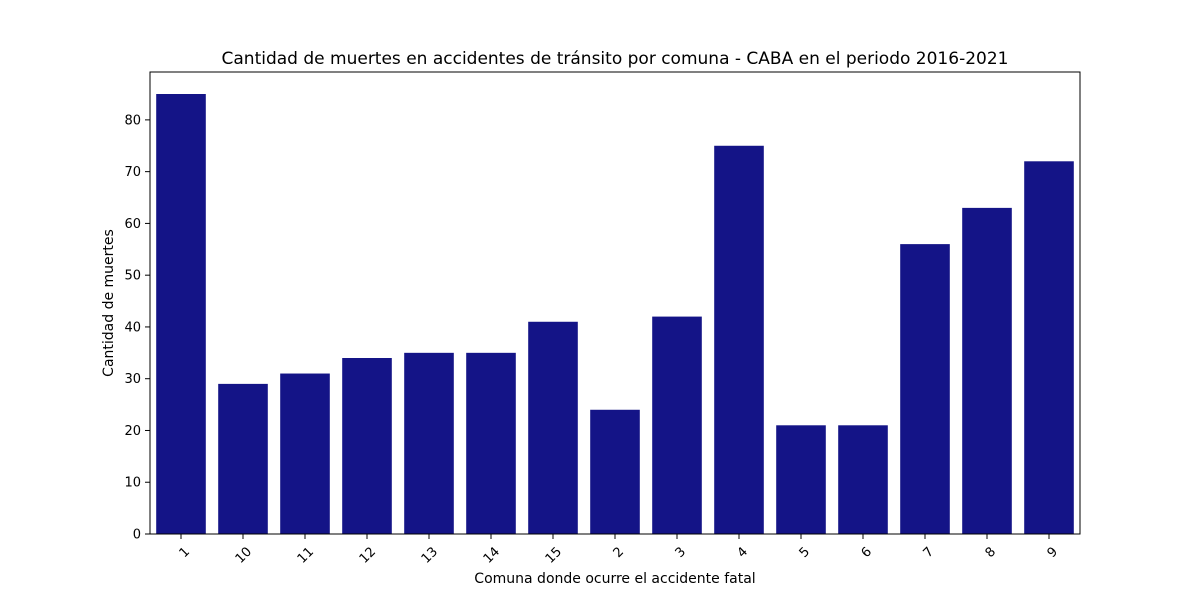 This screenshot has width=1200, height=600. What do you see at coordinates (805, 552) in the screenshot?
I see `x-tick-label: 5` at bounding box center [805, 552].